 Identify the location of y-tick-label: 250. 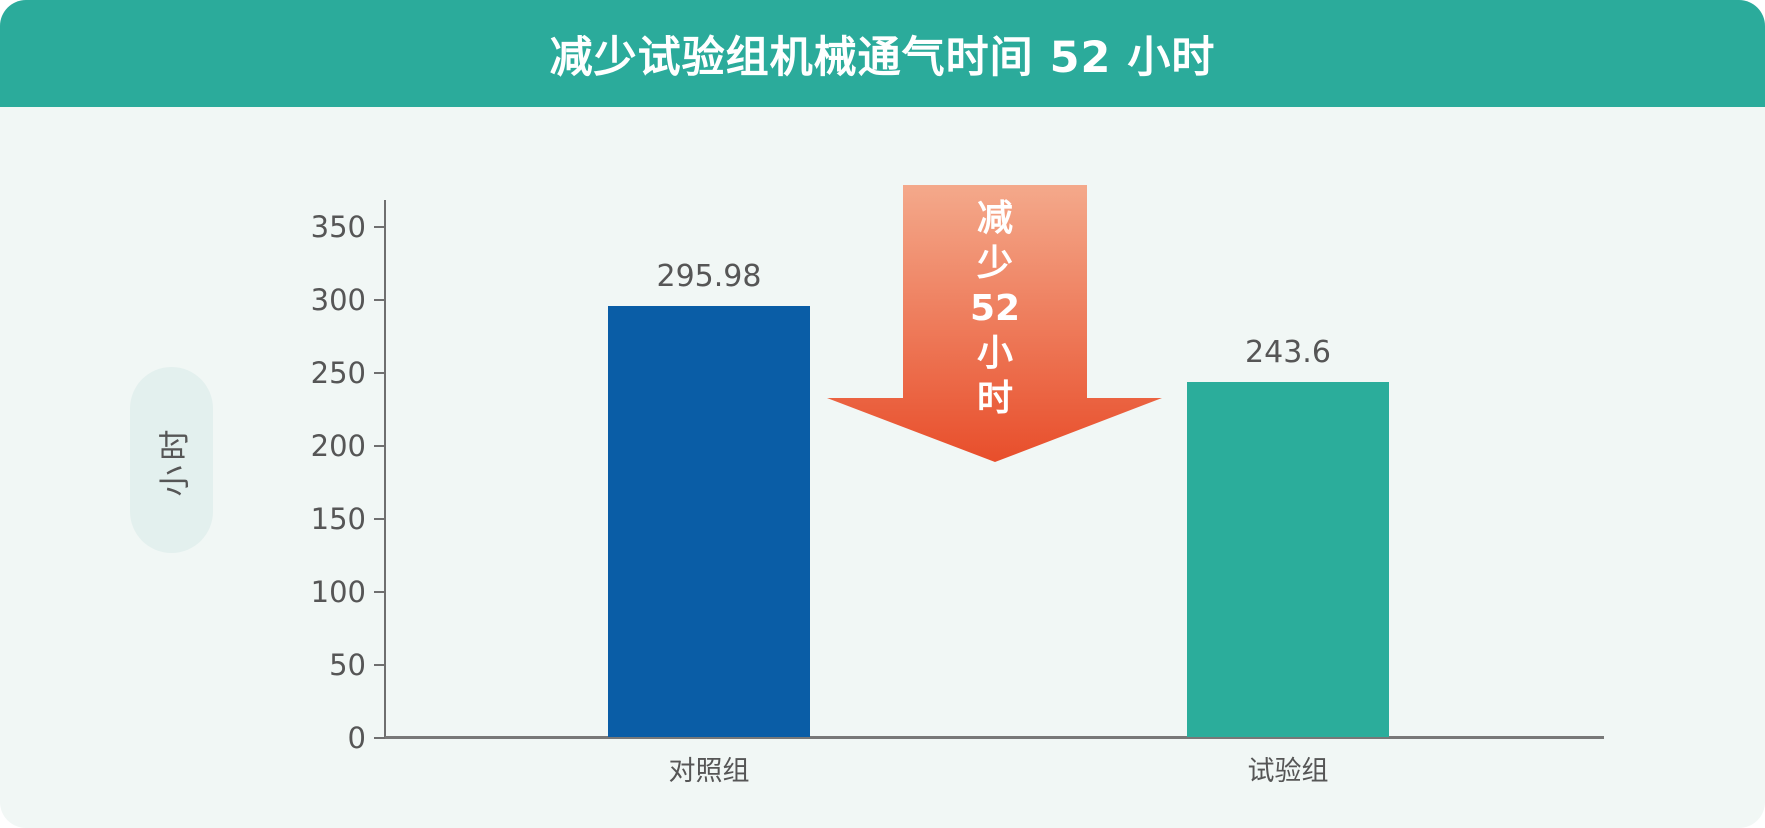
(338, 373).